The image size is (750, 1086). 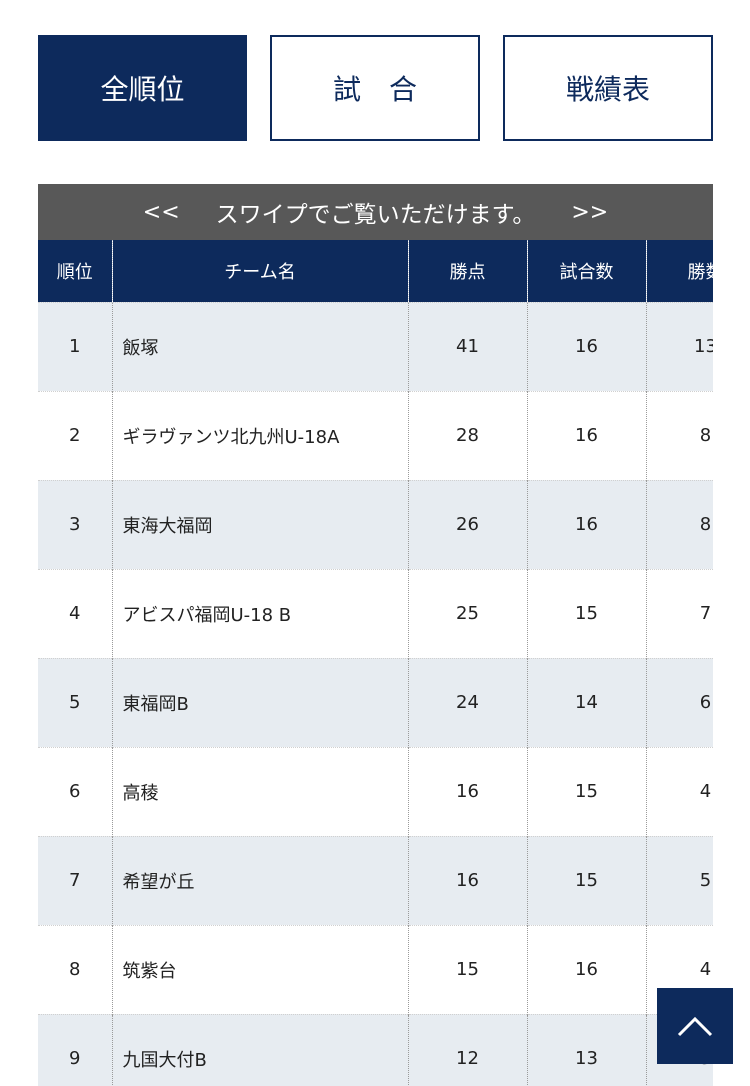 I want to click on team-cell: 希望が丘, so click(x=259, y=880).